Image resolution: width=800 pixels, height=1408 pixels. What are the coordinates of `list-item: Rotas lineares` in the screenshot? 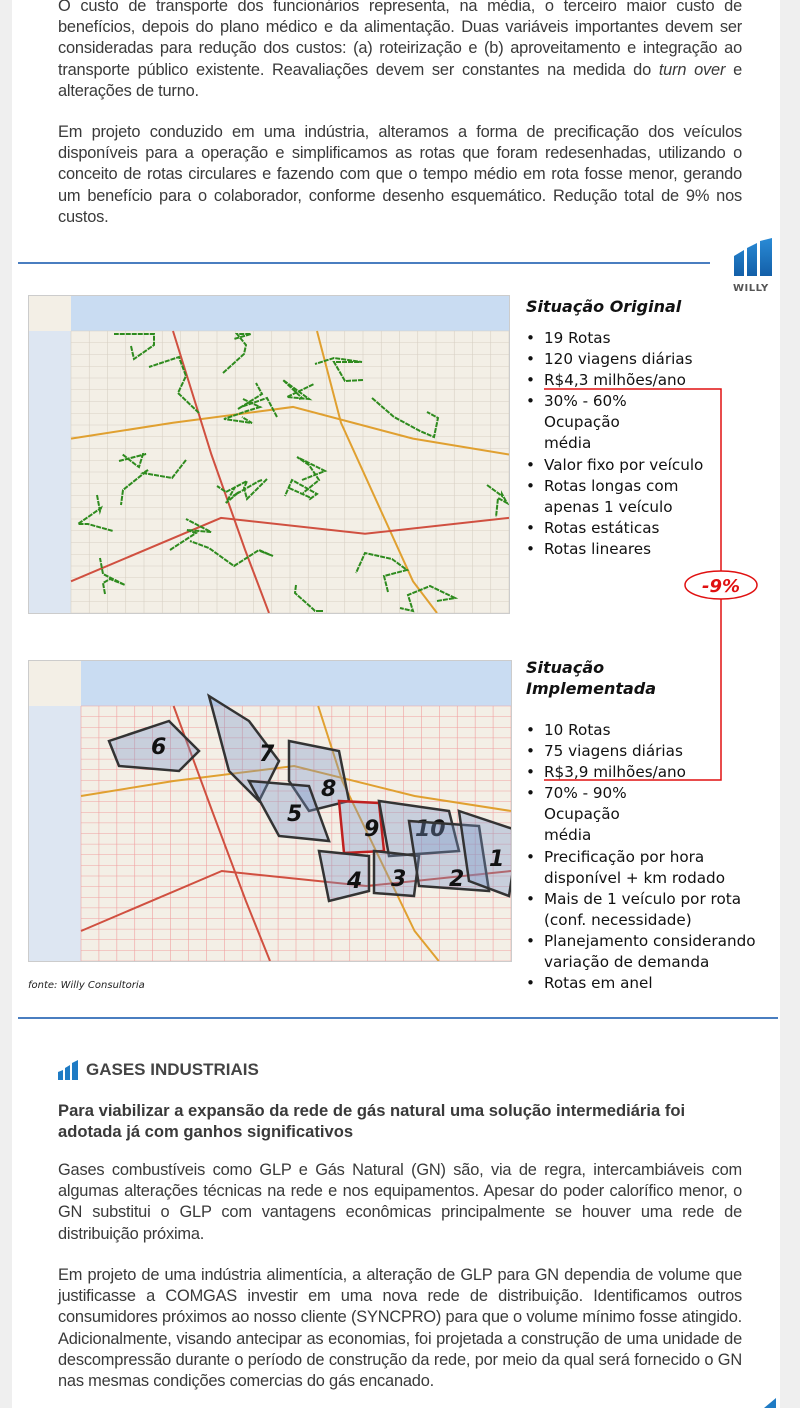 It's located at (618, 549).